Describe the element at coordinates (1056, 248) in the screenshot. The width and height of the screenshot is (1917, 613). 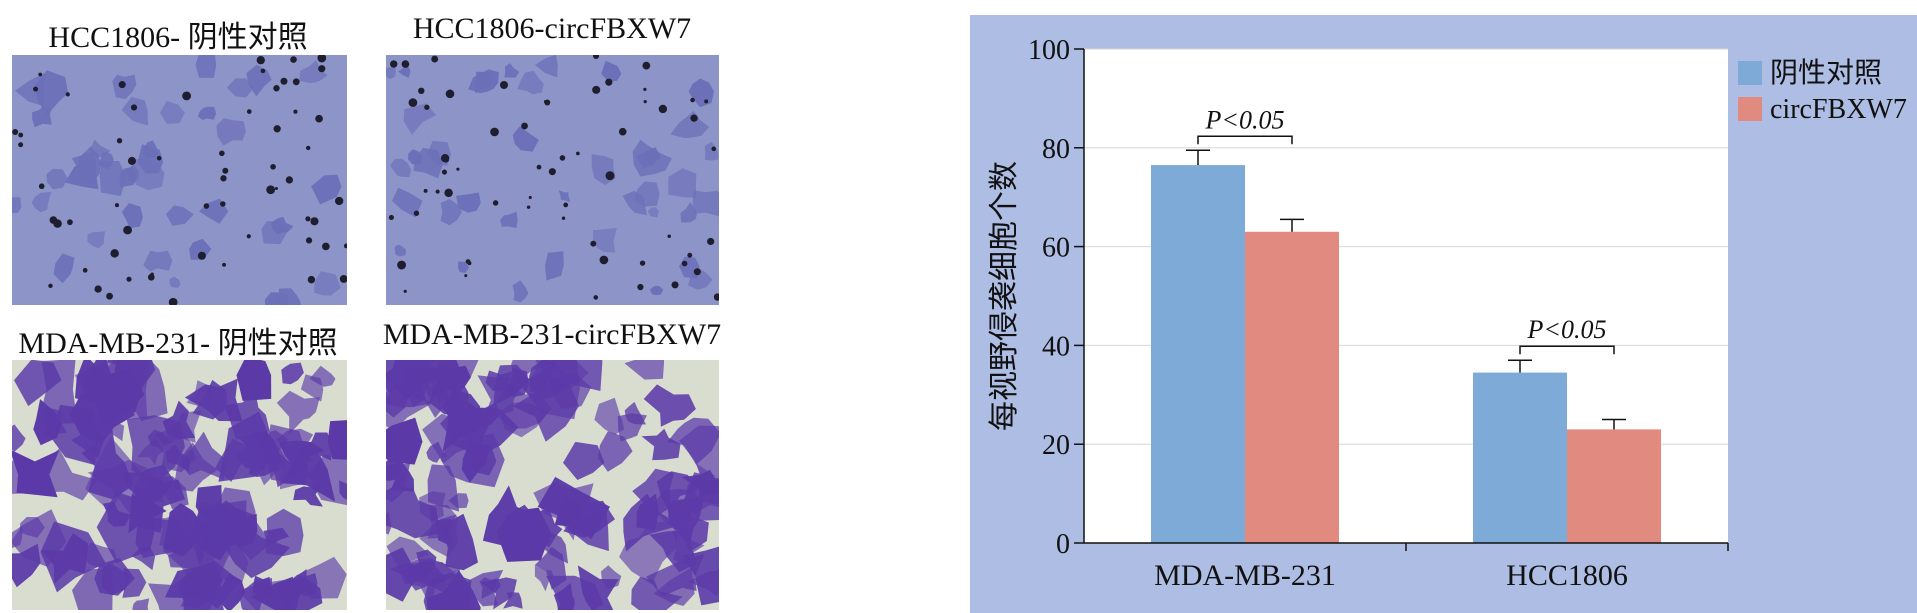
I see `y-tick-label: 60` at that location.